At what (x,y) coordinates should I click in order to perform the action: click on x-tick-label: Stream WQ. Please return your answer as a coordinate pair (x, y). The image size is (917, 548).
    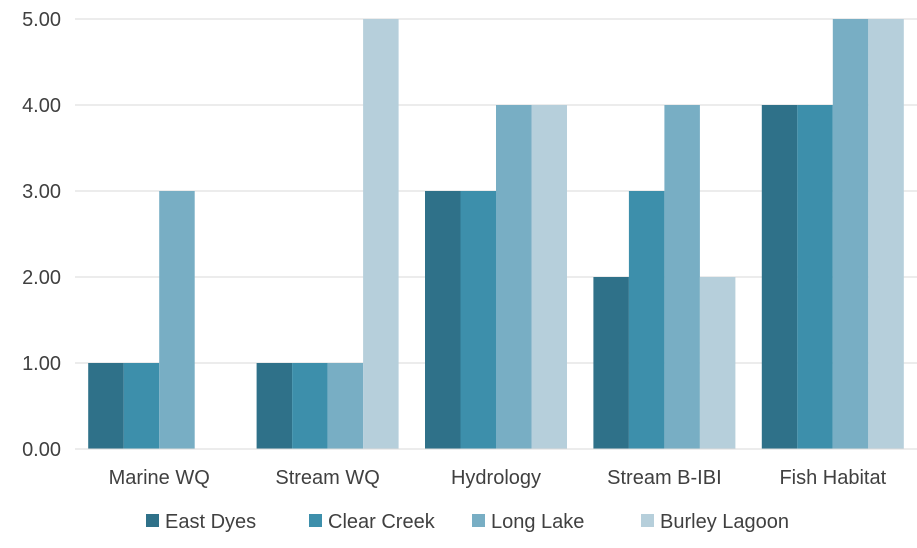
    Looking at the image, I should click on (327, 478).